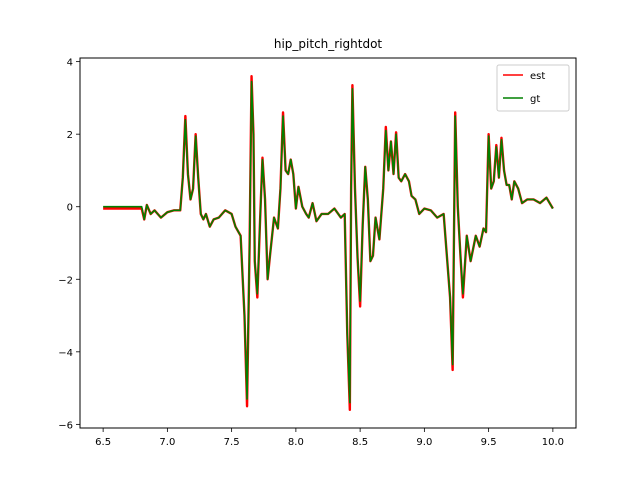 This screenshot has width=640, height=480. I want to click on y-tick-label: −2, so click(65, 280).